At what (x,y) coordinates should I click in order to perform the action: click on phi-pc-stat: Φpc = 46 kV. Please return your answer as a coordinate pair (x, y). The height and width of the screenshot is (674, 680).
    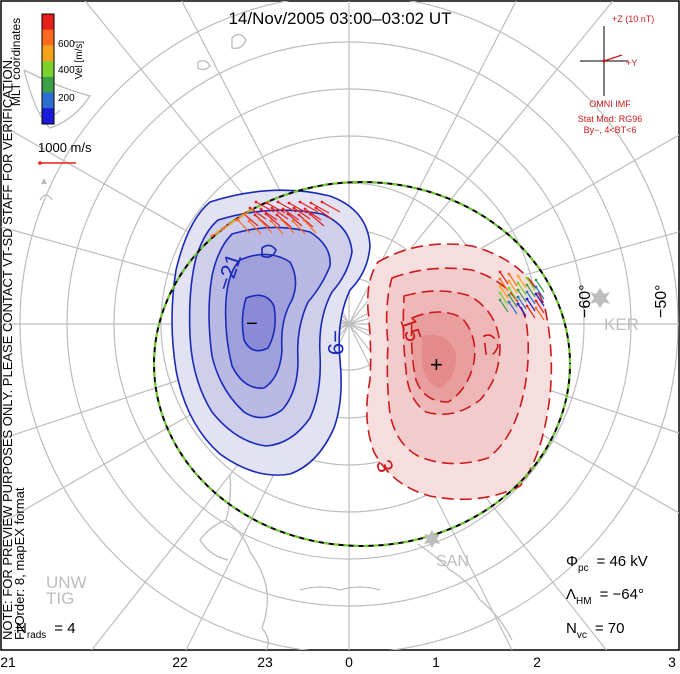
    Looking at the image, I should click on (607, 563).